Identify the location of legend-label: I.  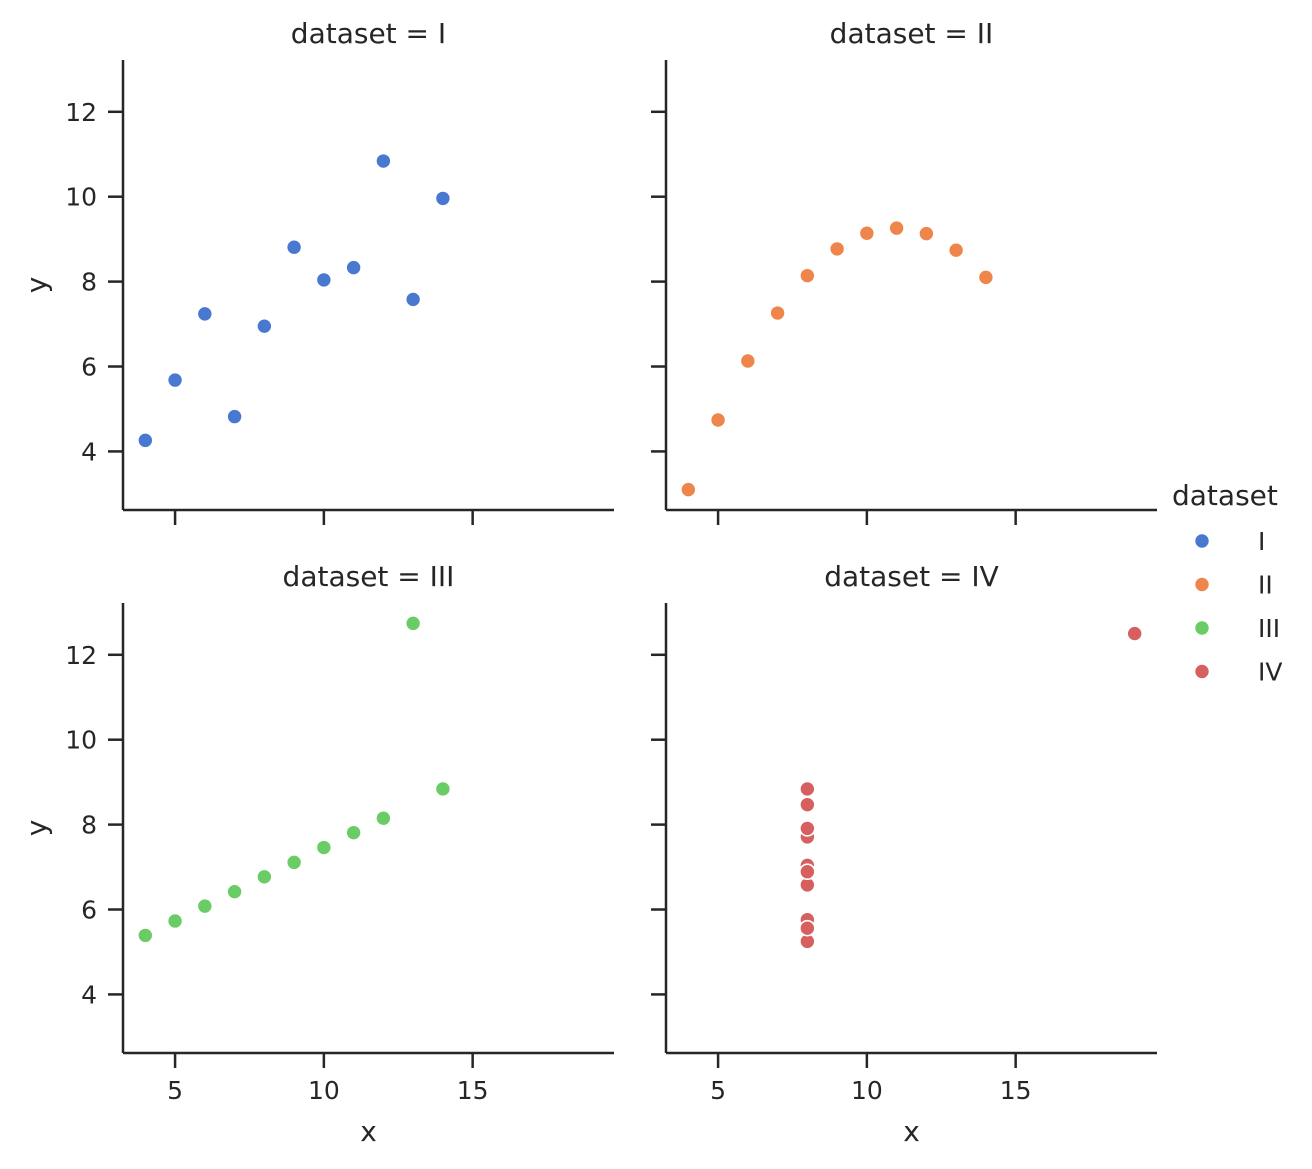
(1261, 541).